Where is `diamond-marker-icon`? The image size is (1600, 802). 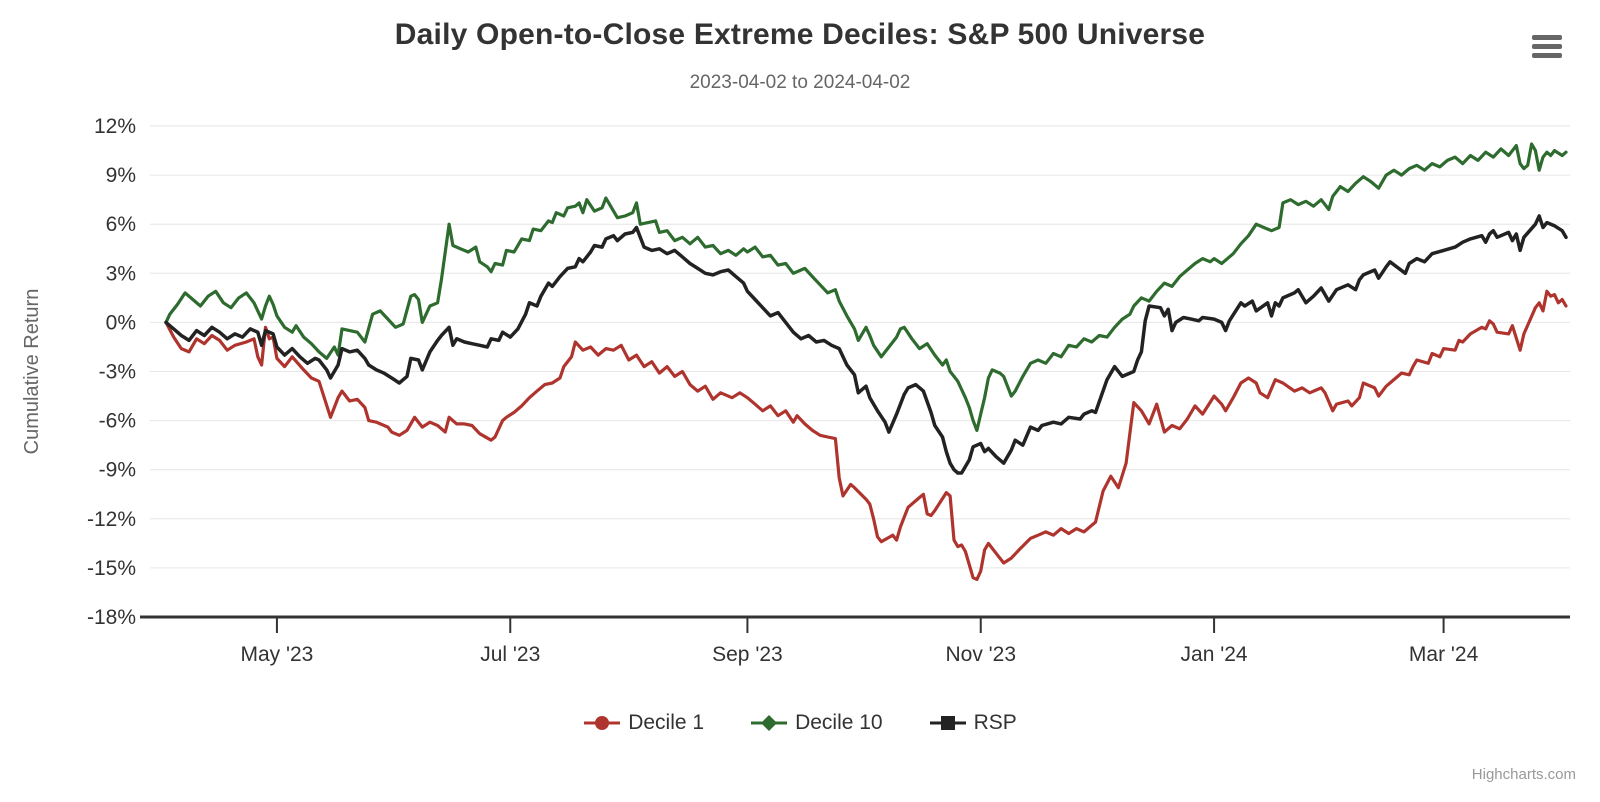
diamond-marker-icon is located at coordinates (769, 723).